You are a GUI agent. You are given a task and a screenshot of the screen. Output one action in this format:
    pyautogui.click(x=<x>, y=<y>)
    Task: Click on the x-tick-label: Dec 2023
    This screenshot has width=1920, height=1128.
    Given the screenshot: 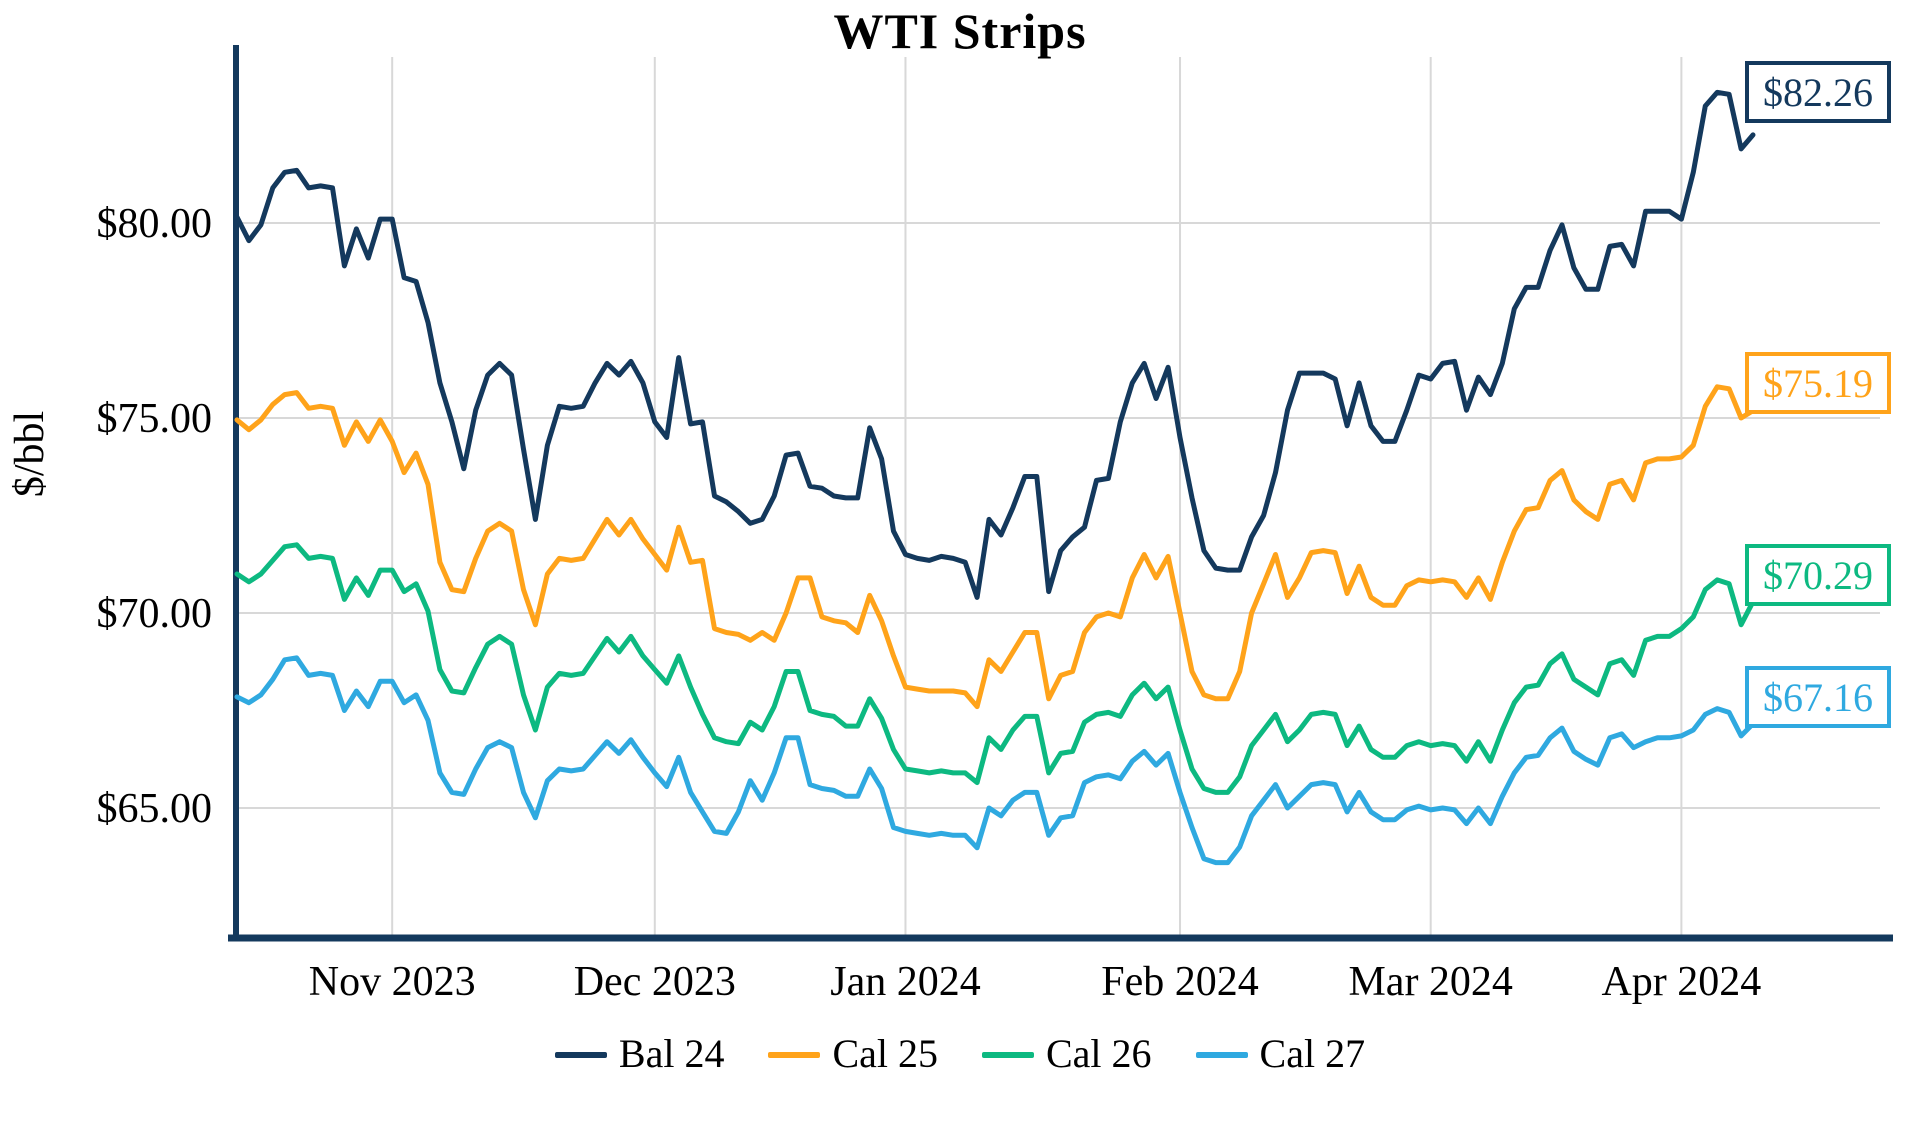 What is the action you would take?
    pyautogui.click(x=655, y=982)
    